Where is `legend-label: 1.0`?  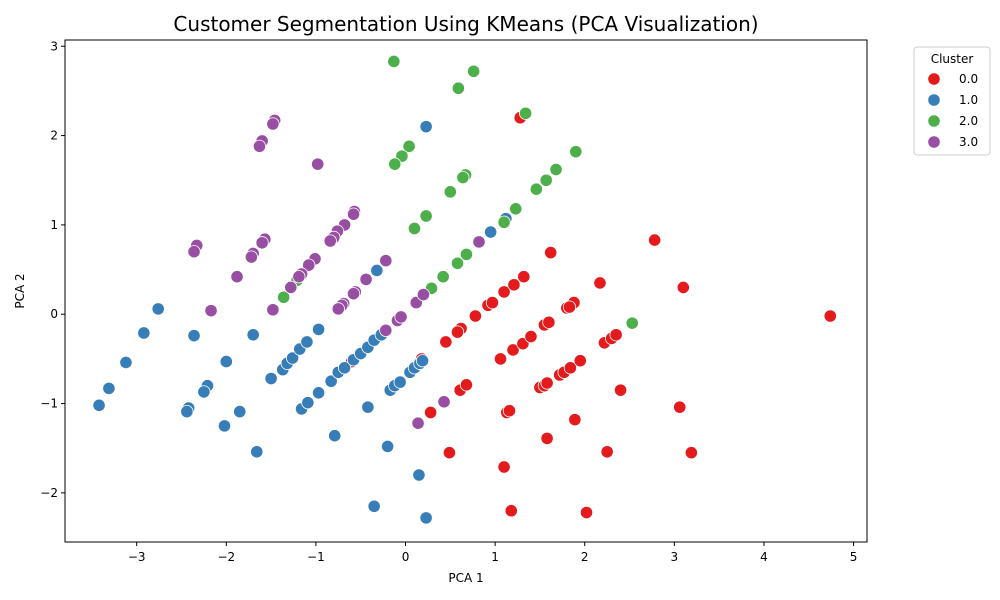 legend-label: 1.0 is located at coordinates (968, 100).